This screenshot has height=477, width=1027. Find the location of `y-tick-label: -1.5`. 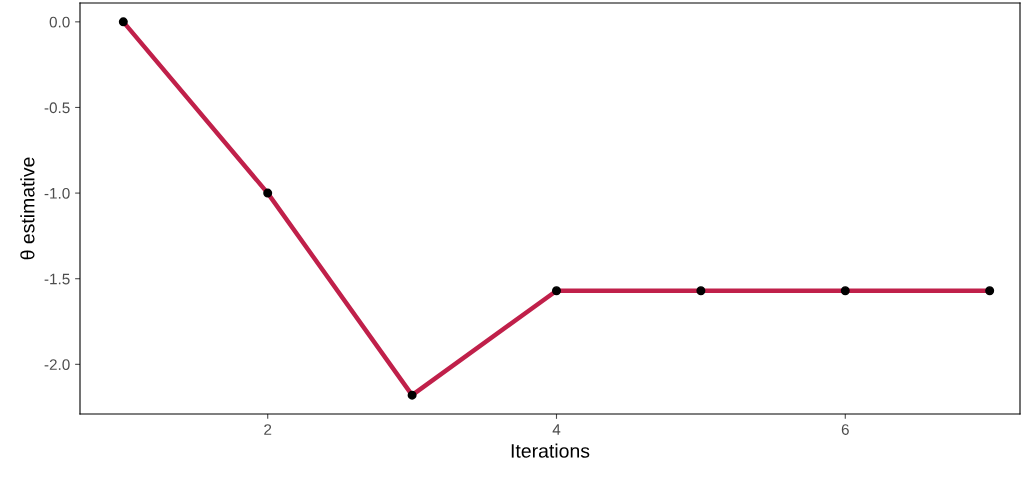

y-tick-label: -1.5 is located at coordinates (57, 279).